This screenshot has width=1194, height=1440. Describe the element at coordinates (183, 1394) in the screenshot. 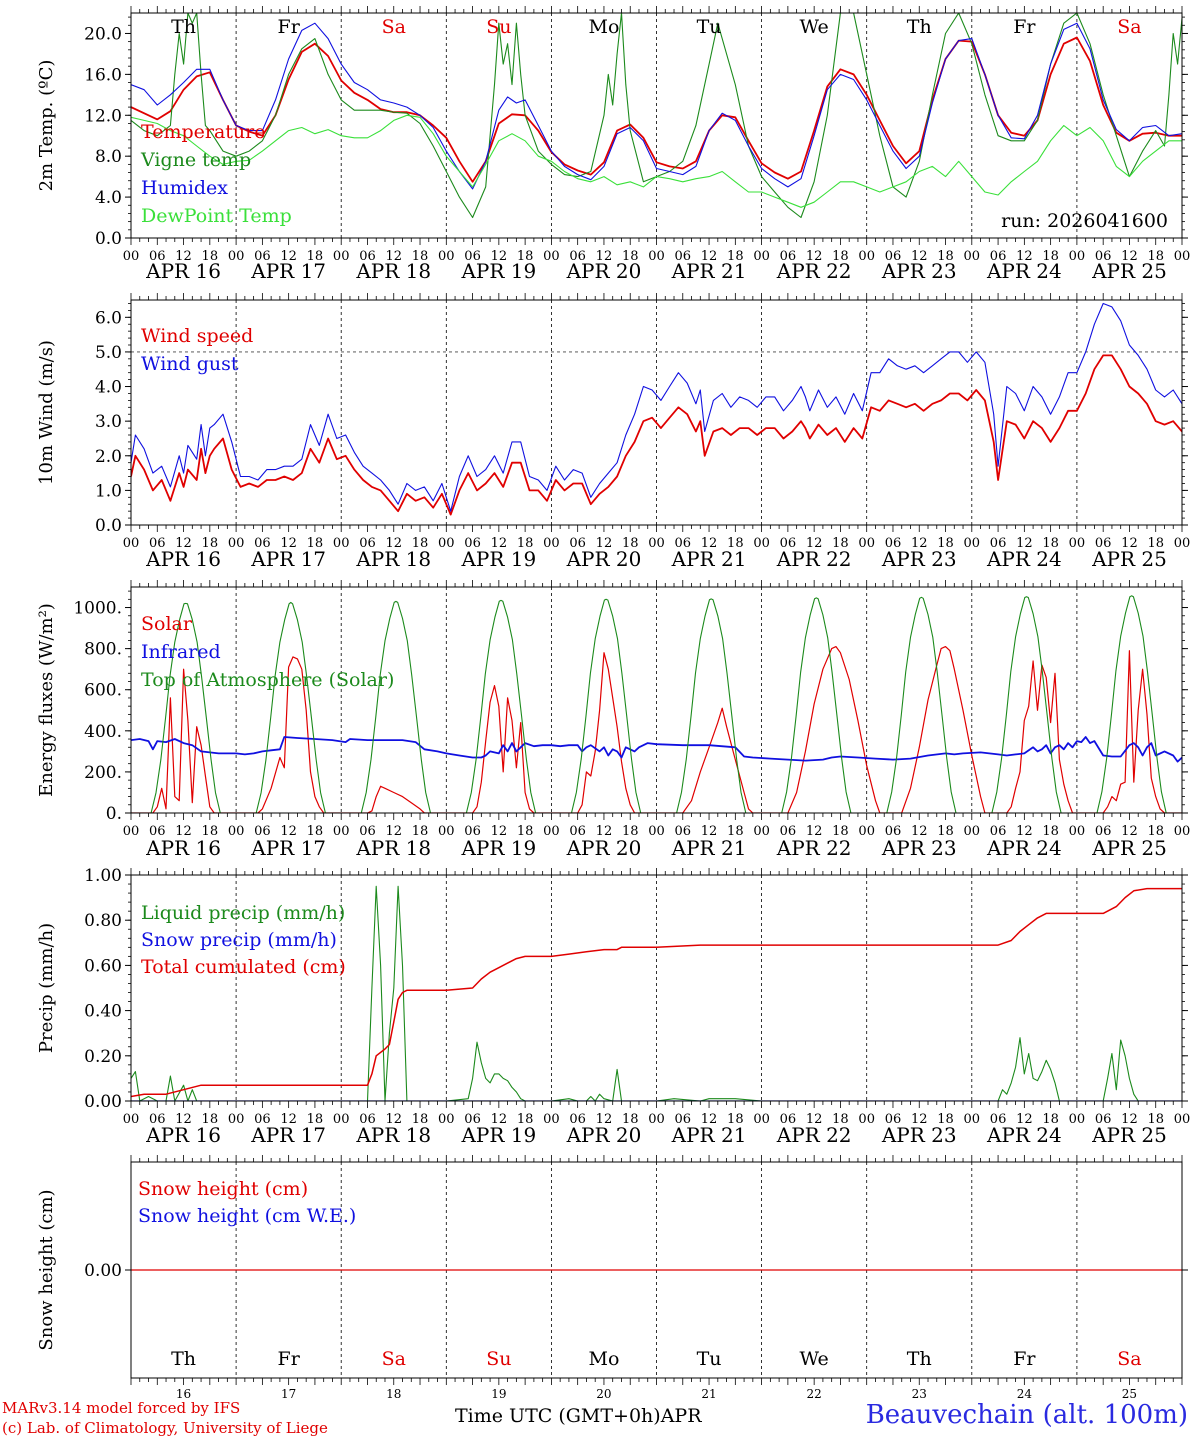

I see `day-number: 16` at that location.